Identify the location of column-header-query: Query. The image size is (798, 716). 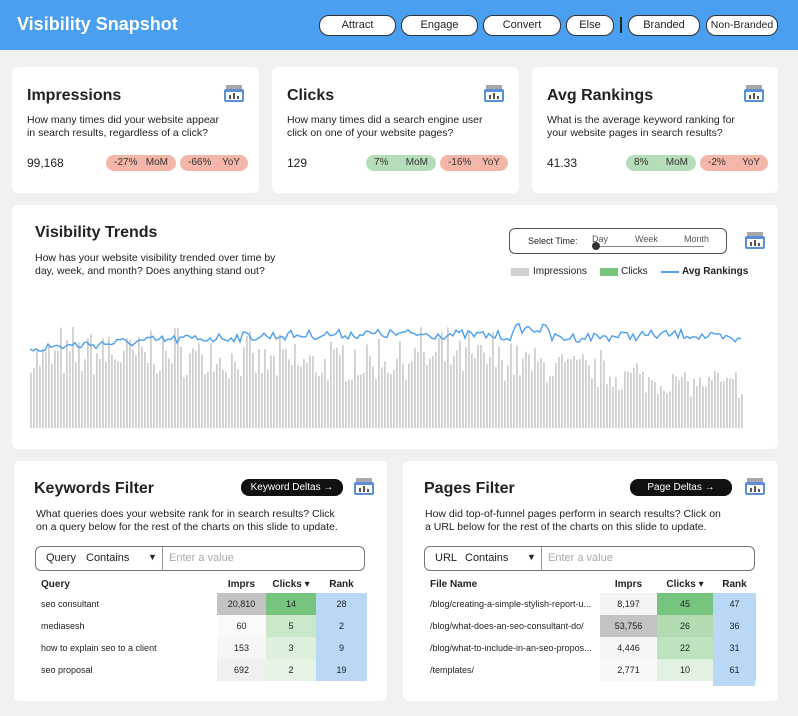
(55, 584).